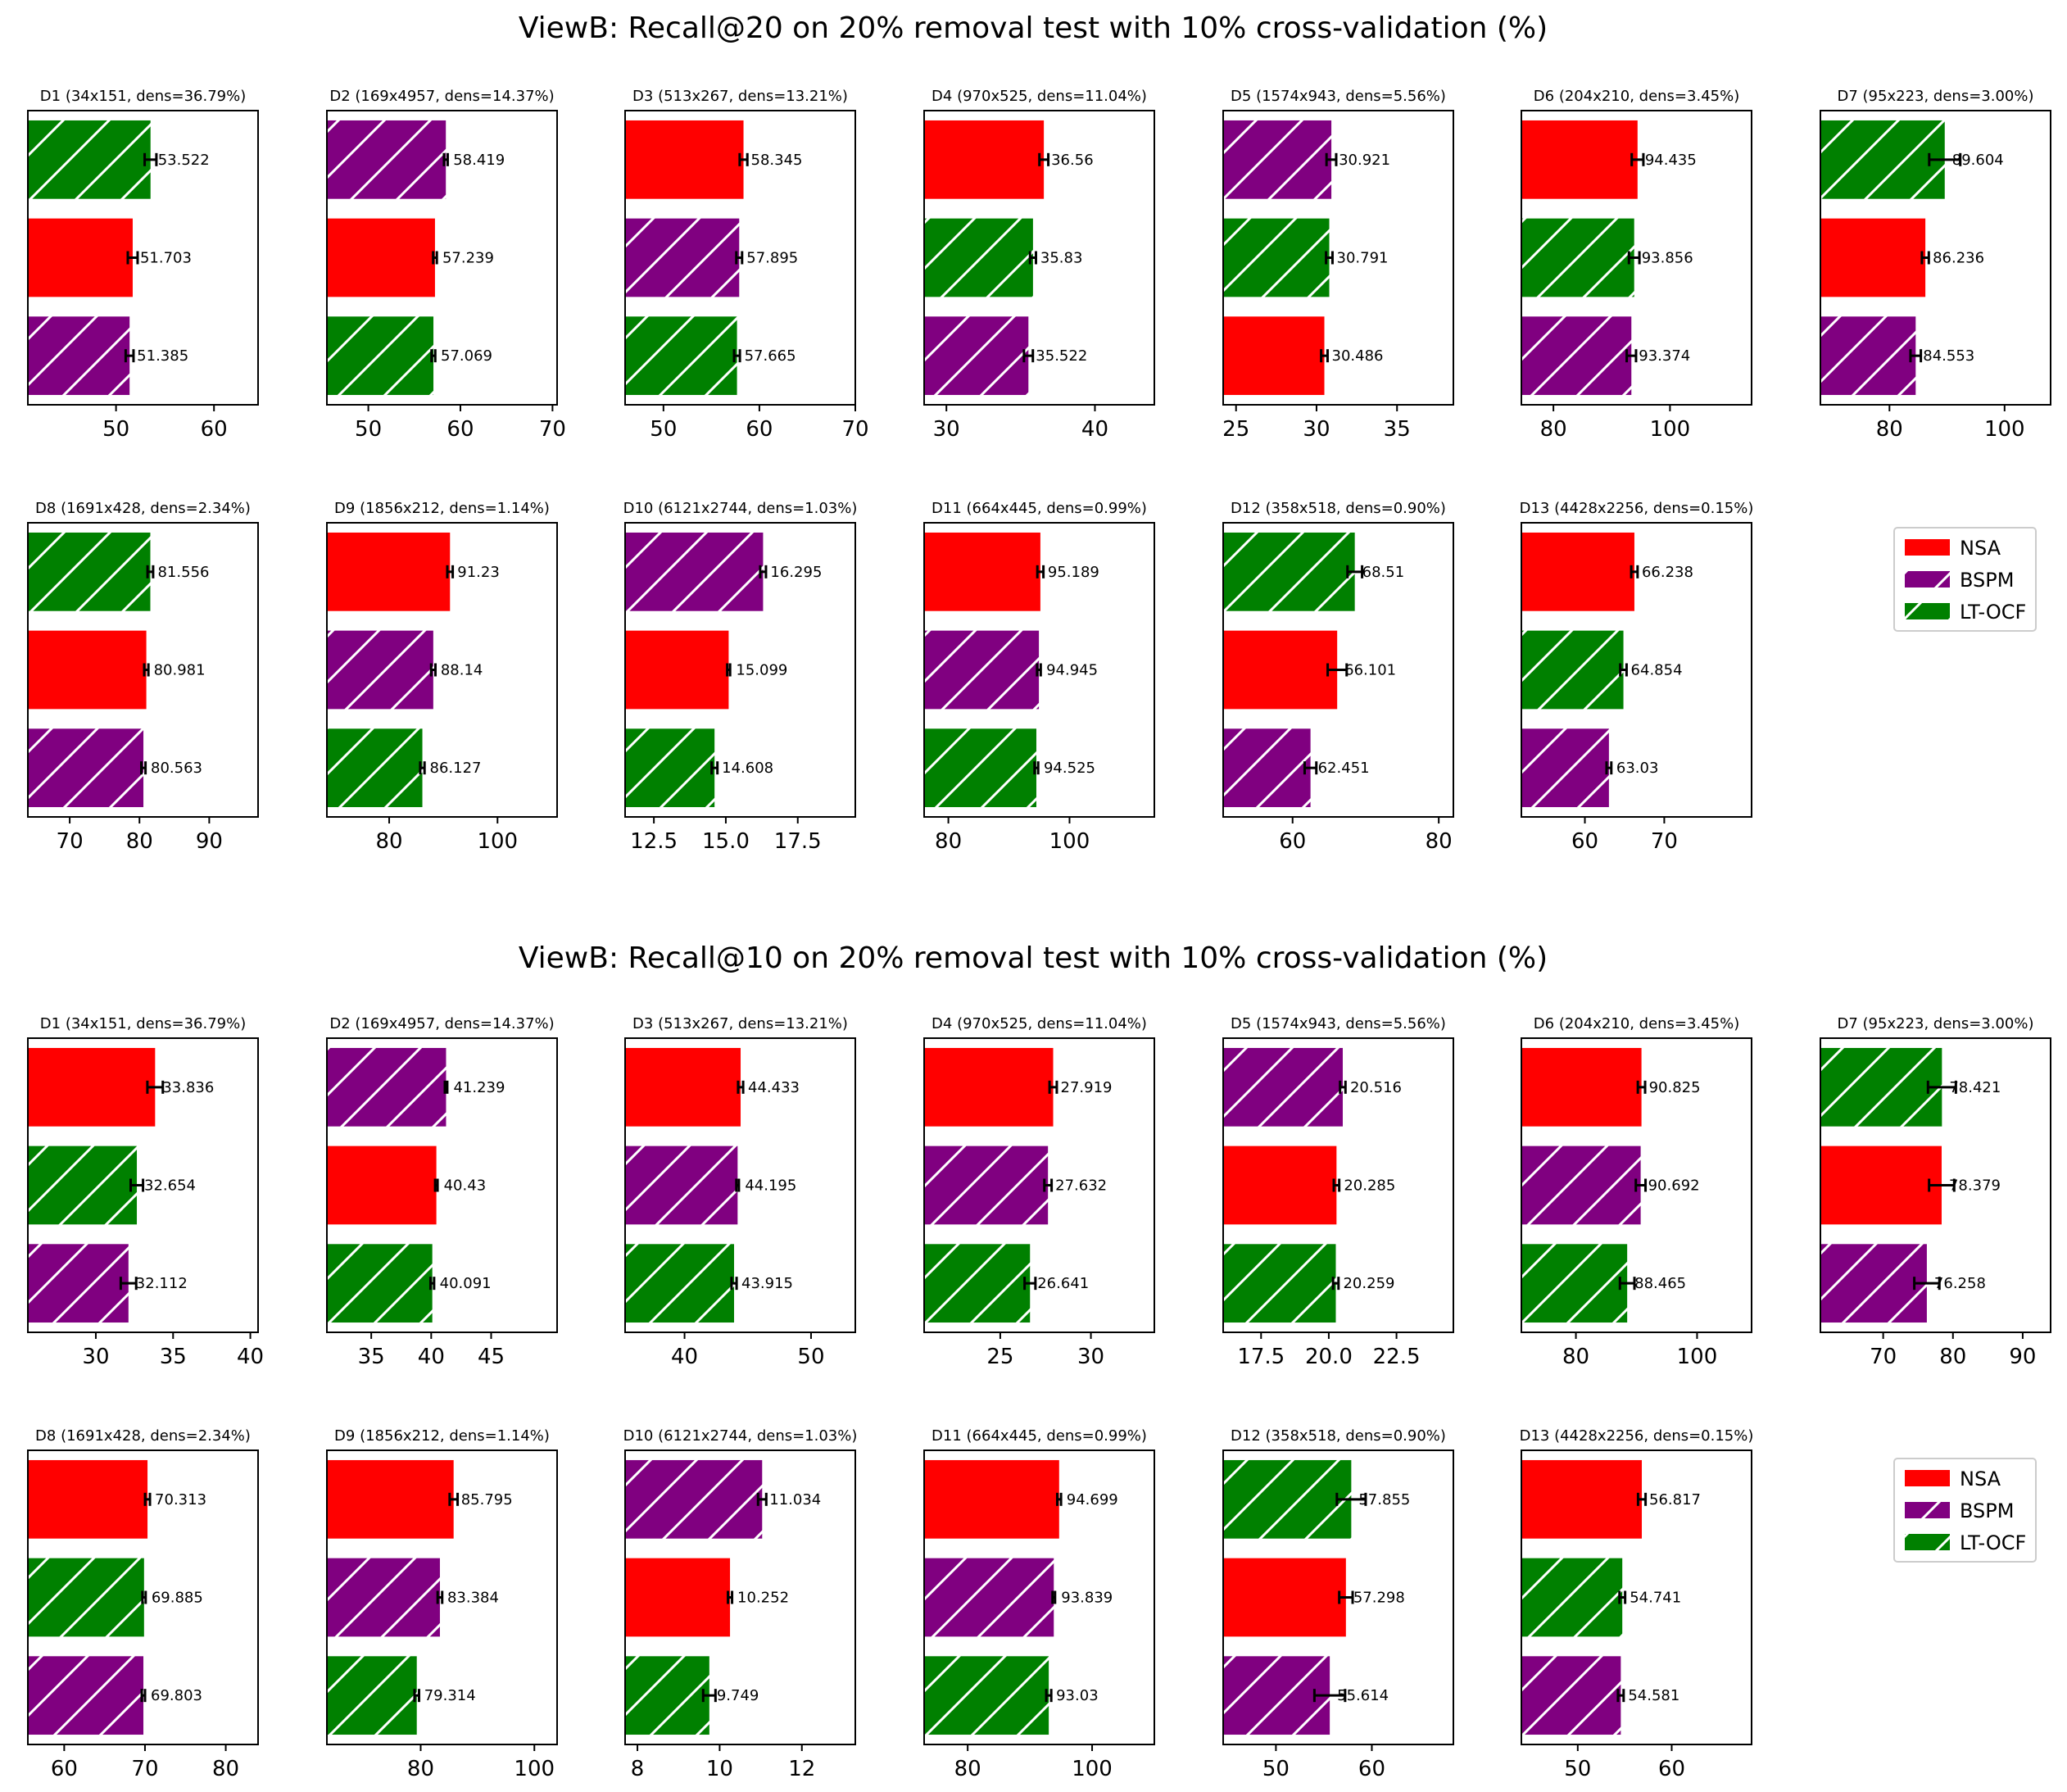 The height and width of the screenshot is (1792, 2067). I want to click on bar-value-label: 81.556, so click(183, 572).